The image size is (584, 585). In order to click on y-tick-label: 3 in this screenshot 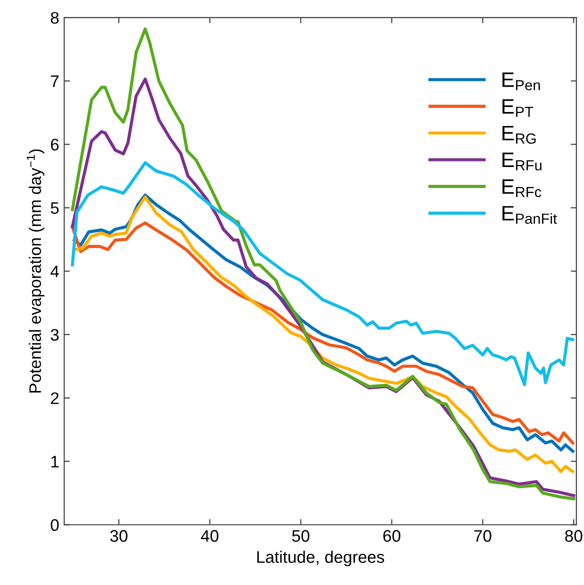, I will do `click(54, 334)`.